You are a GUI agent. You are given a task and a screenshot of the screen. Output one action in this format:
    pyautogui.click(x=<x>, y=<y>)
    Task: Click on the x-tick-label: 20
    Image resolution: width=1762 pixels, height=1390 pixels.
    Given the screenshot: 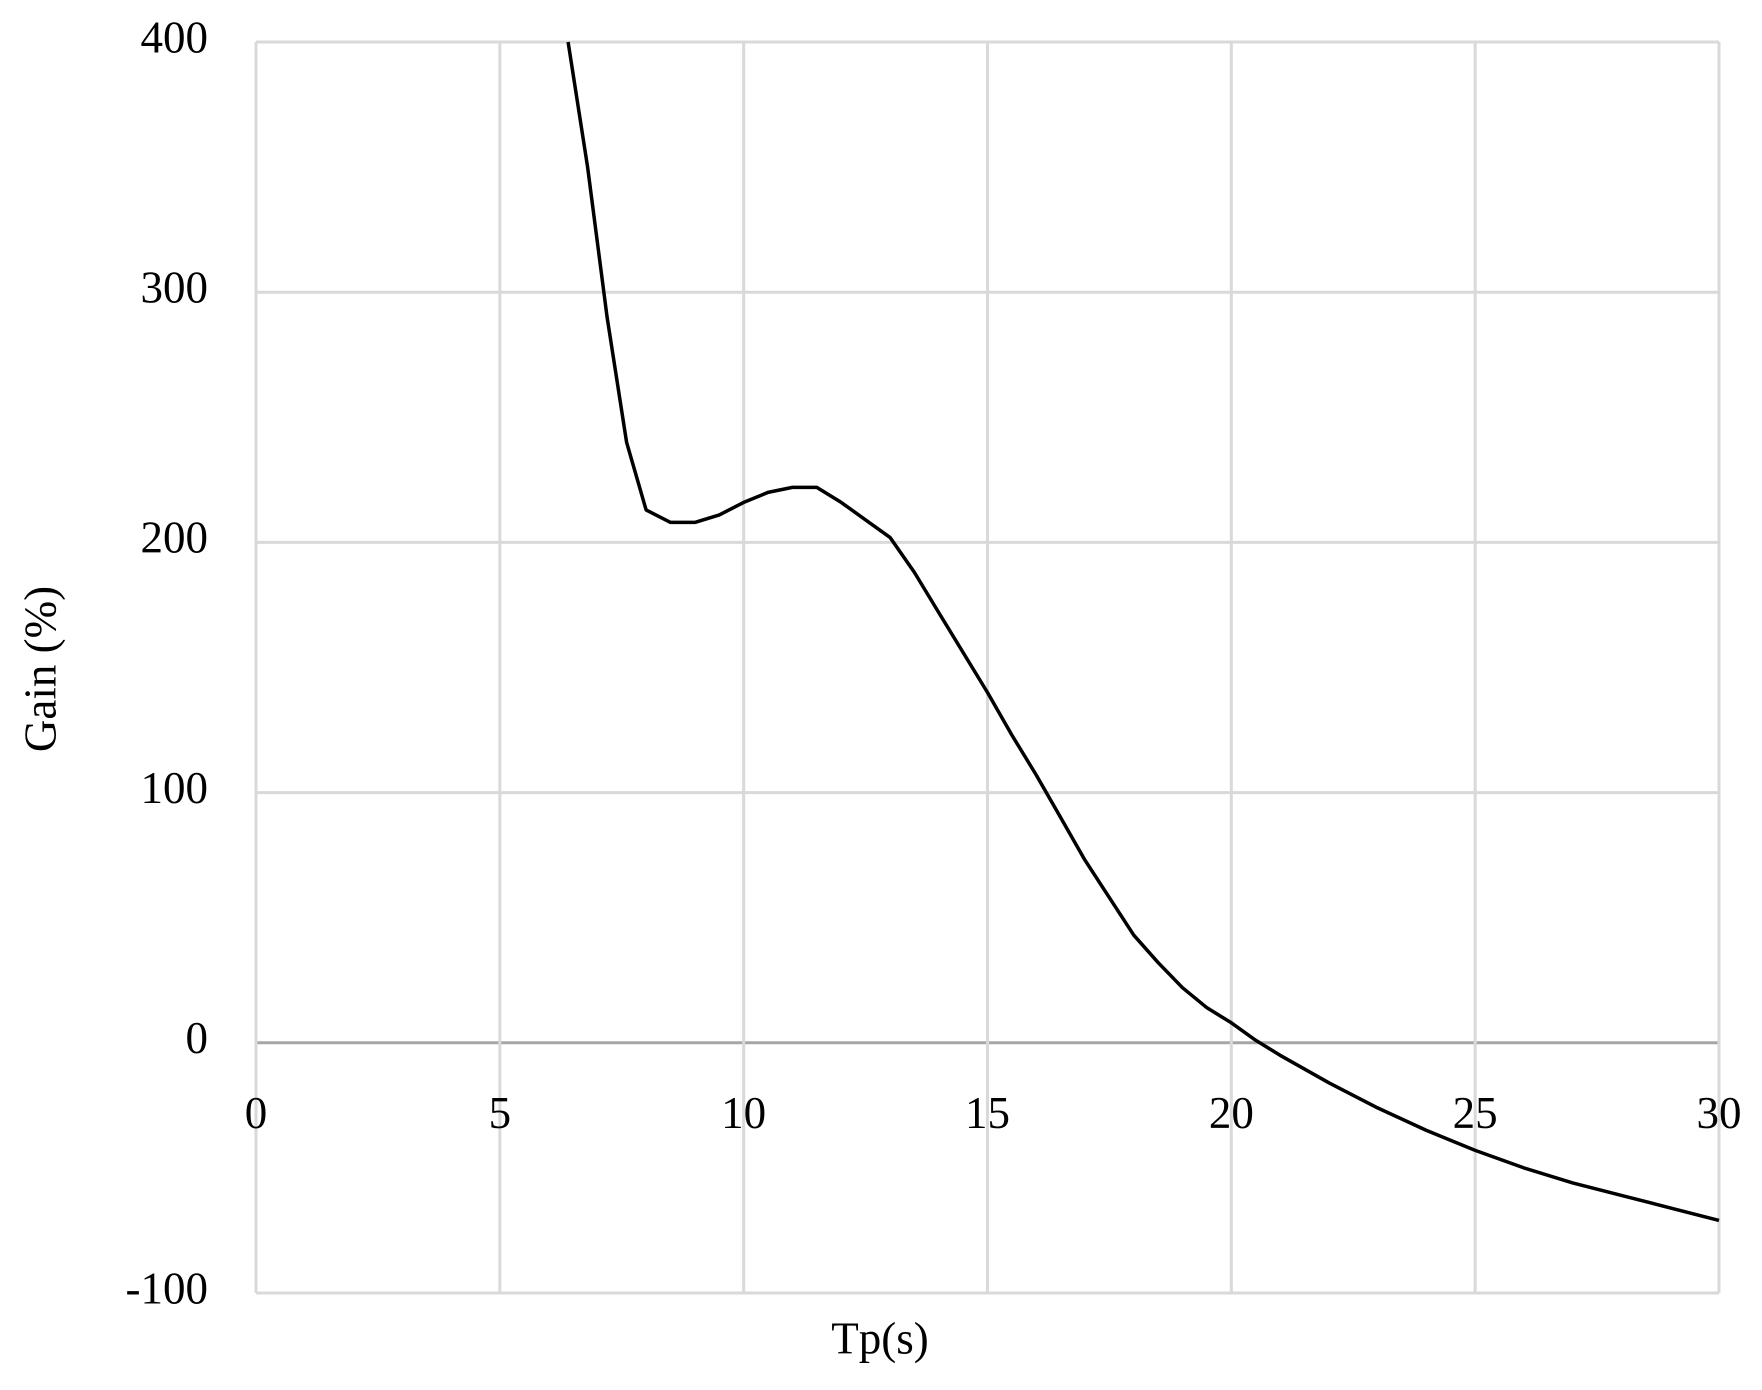 What is the action you would take?
    pyautogui.click(x=1231, y=1113)
    